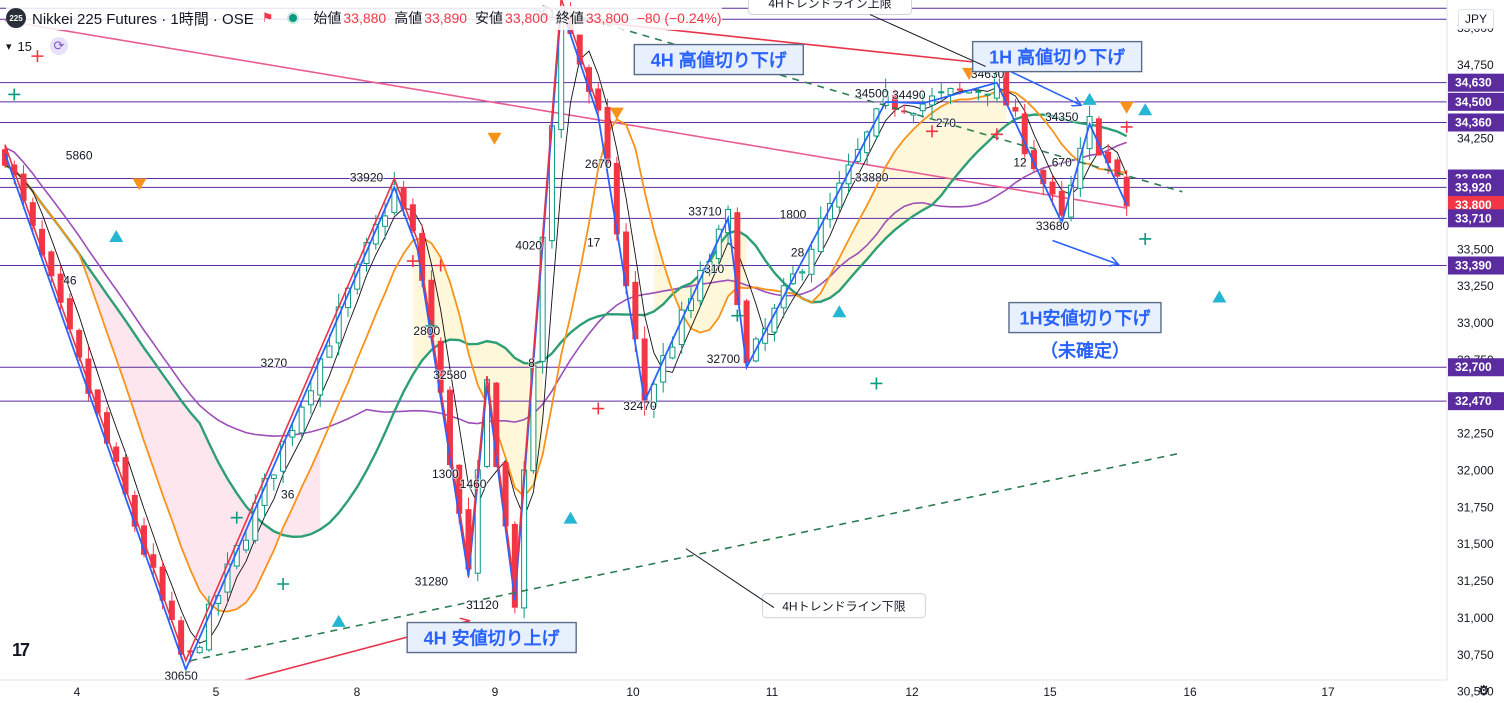 The image size is (1504, 703). Describe the element at coordinates (1475, 581) in the screenshot. I see `price-tick-label: 31,250` at that location.